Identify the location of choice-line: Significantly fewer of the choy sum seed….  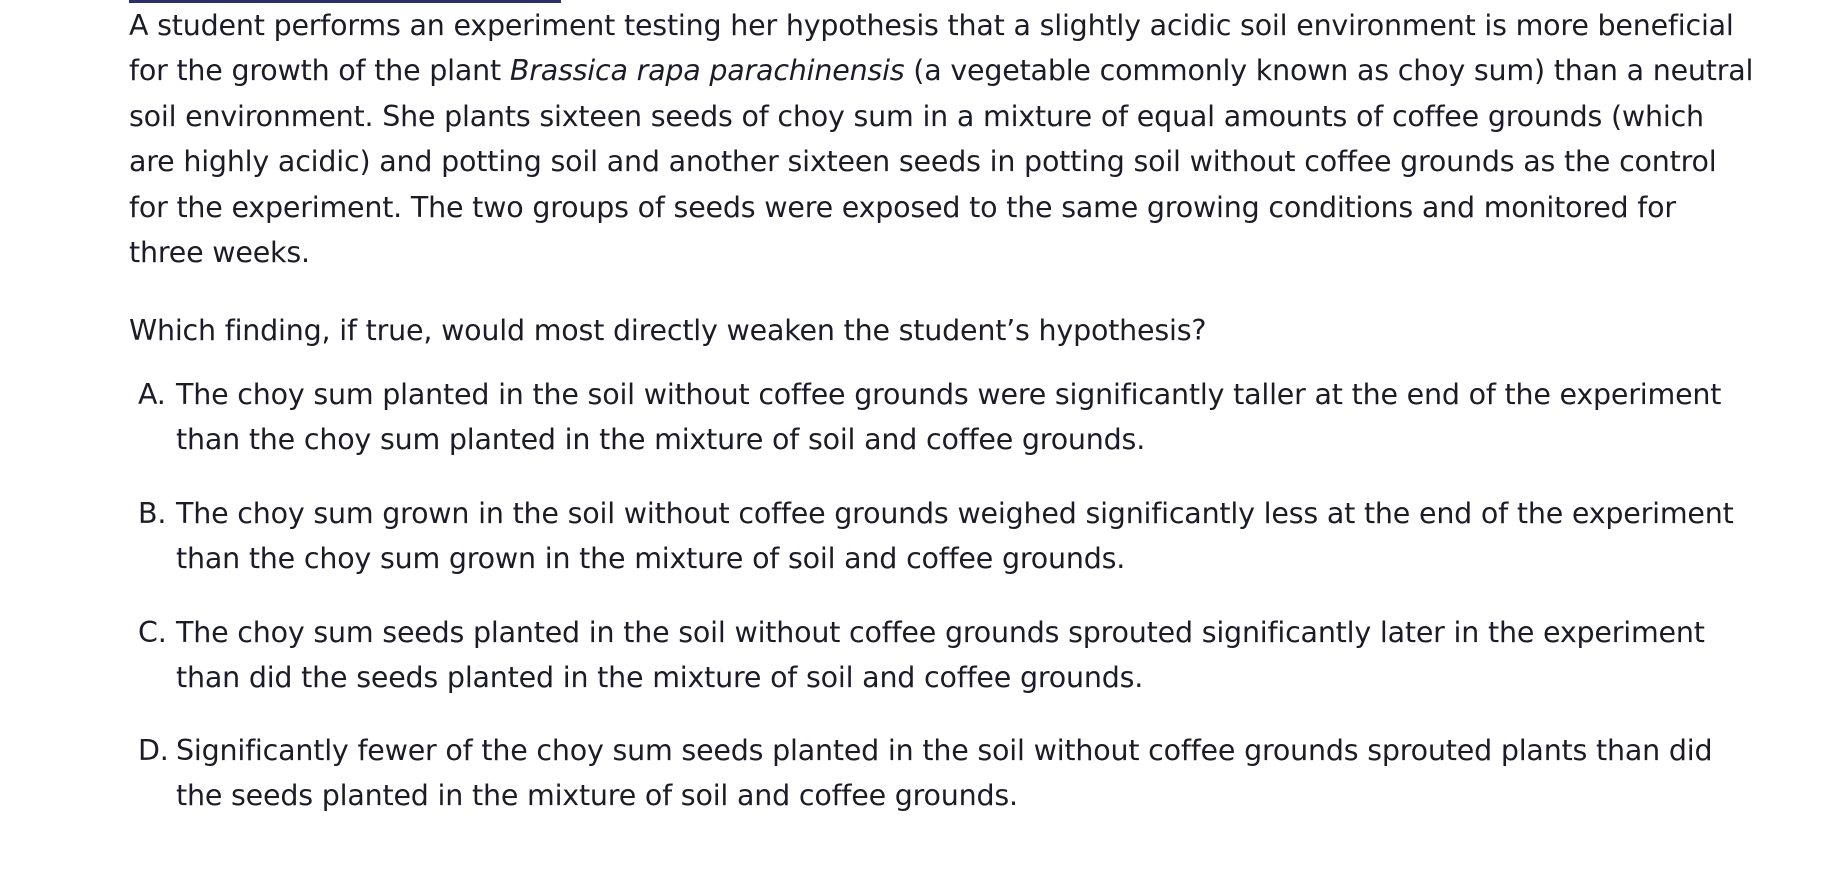
(944, 750).